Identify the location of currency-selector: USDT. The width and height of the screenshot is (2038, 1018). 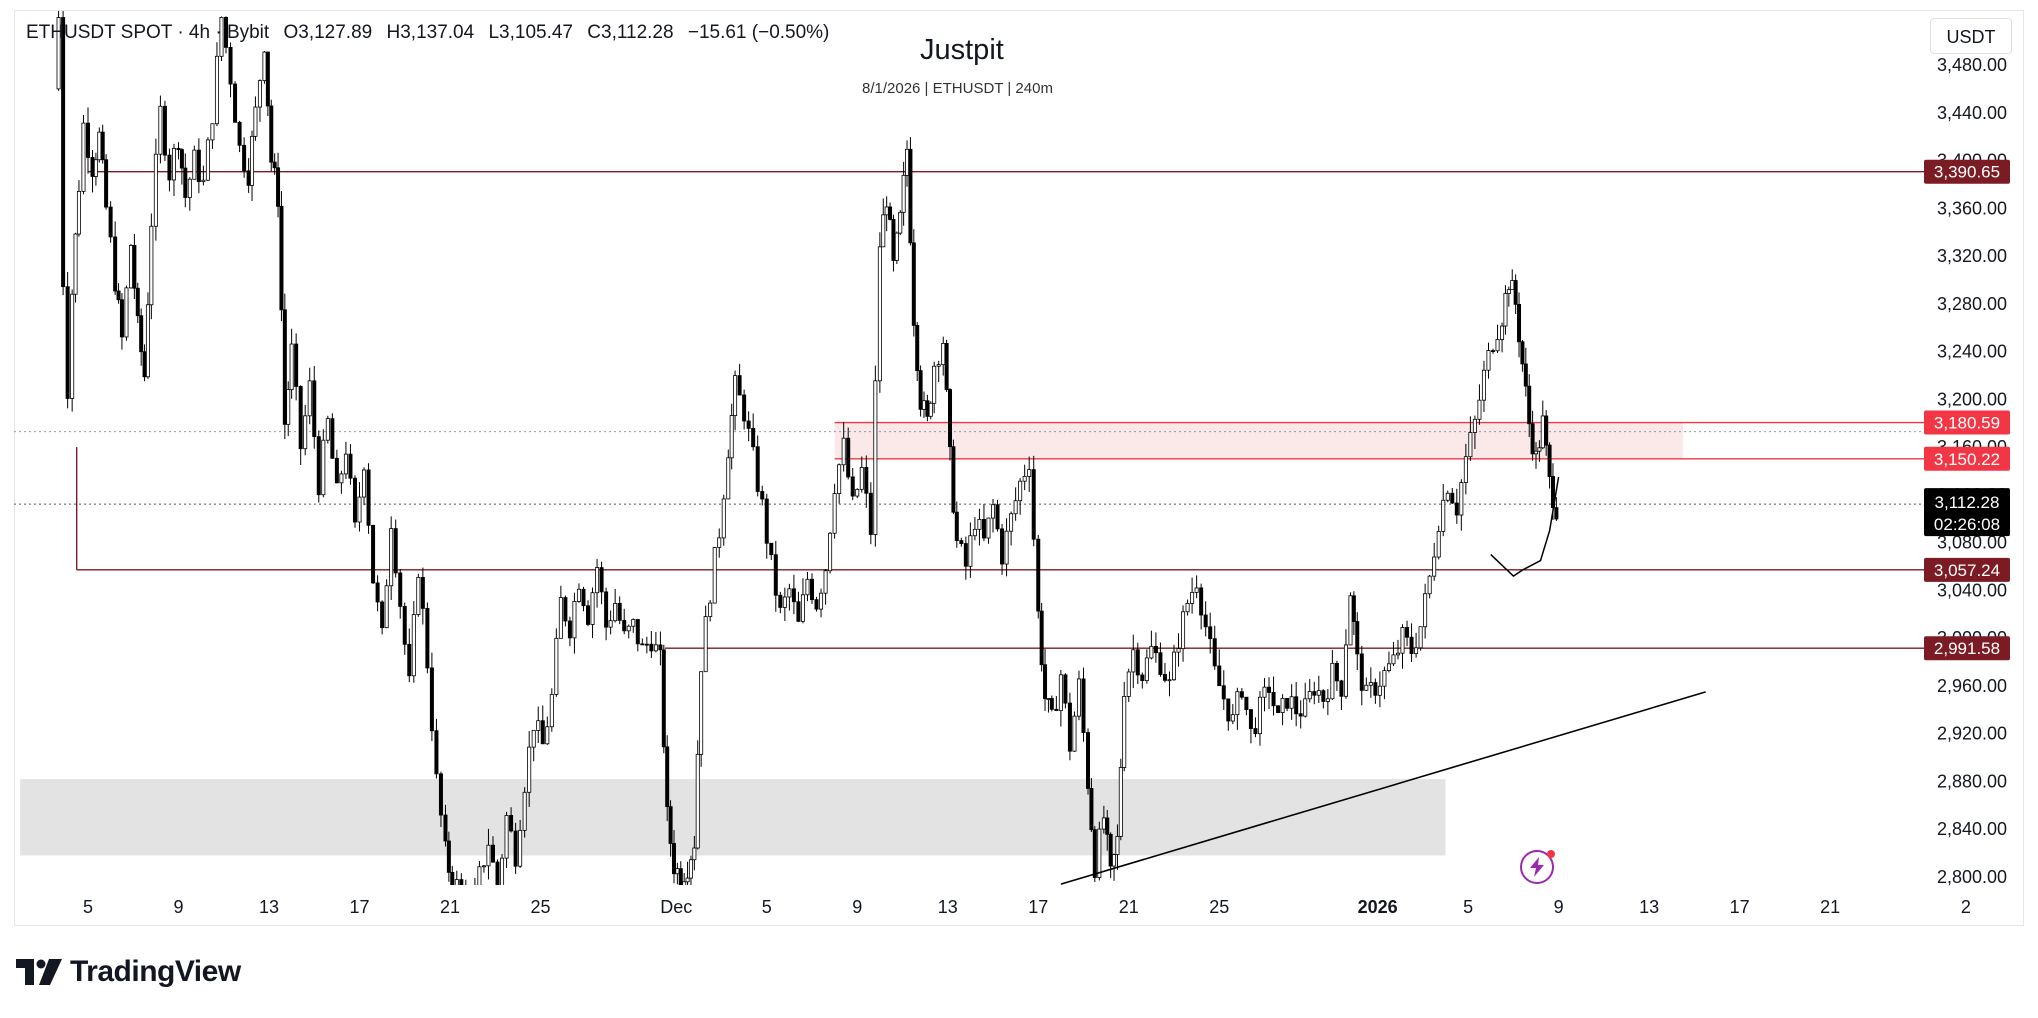
(1971, 36).